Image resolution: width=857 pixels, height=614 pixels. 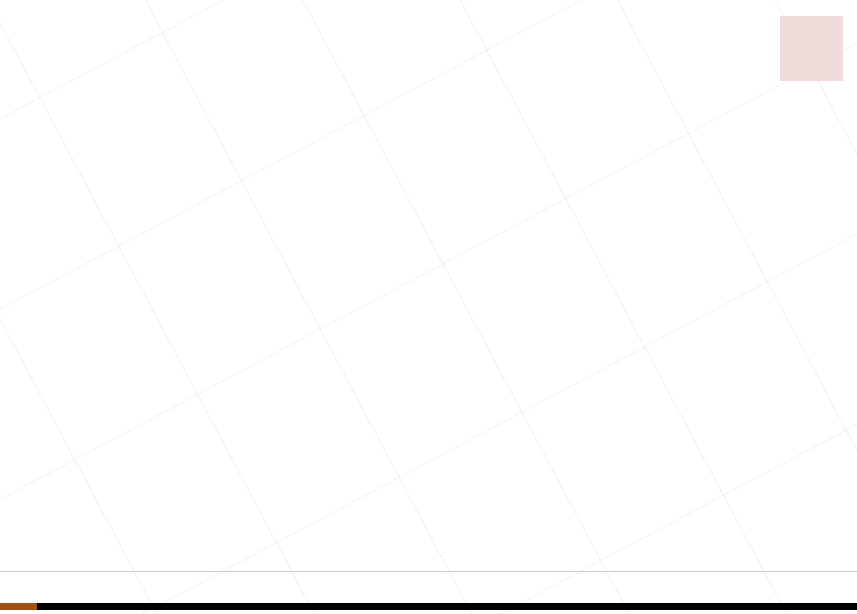 What do you see at coordinates (811, 48) in the screenshot?
I see `rating-group-logo` at bounding box center [811, 48].